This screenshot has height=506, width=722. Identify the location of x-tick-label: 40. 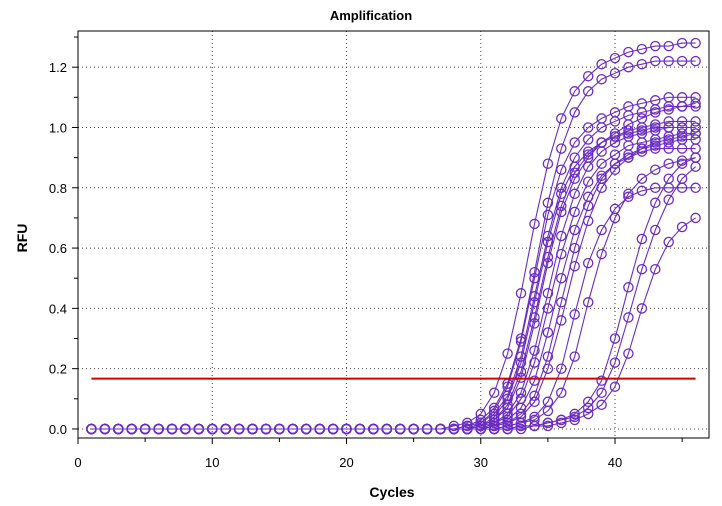
(615, 462).